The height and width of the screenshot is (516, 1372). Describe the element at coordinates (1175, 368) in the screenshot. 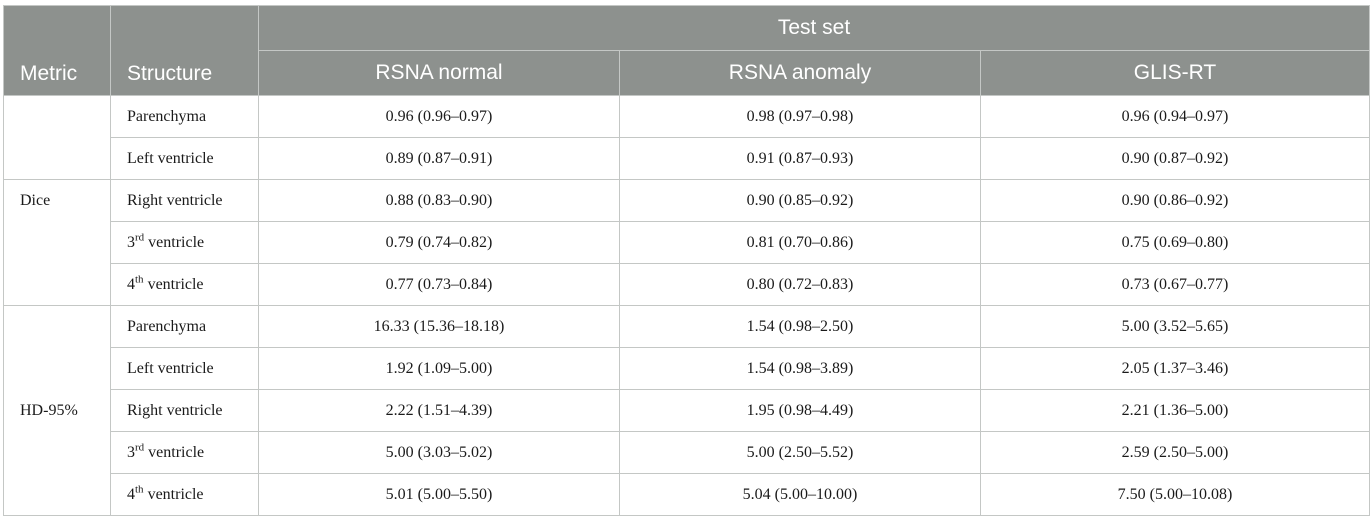

I see `value-cell: 2.05 (1.37–3.46)` at that location.